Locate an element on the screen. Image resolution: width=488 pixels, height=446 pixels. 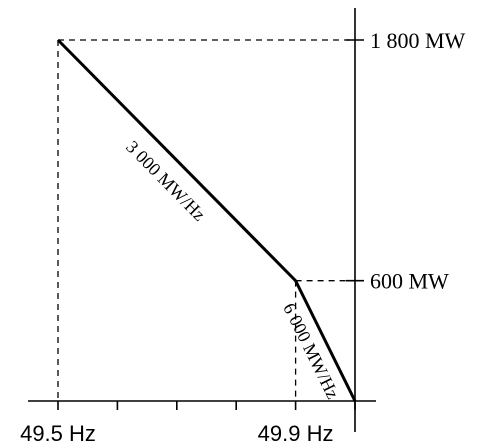
y-tick-label-1: 1 800 MW is located at coordinates (418, 40).